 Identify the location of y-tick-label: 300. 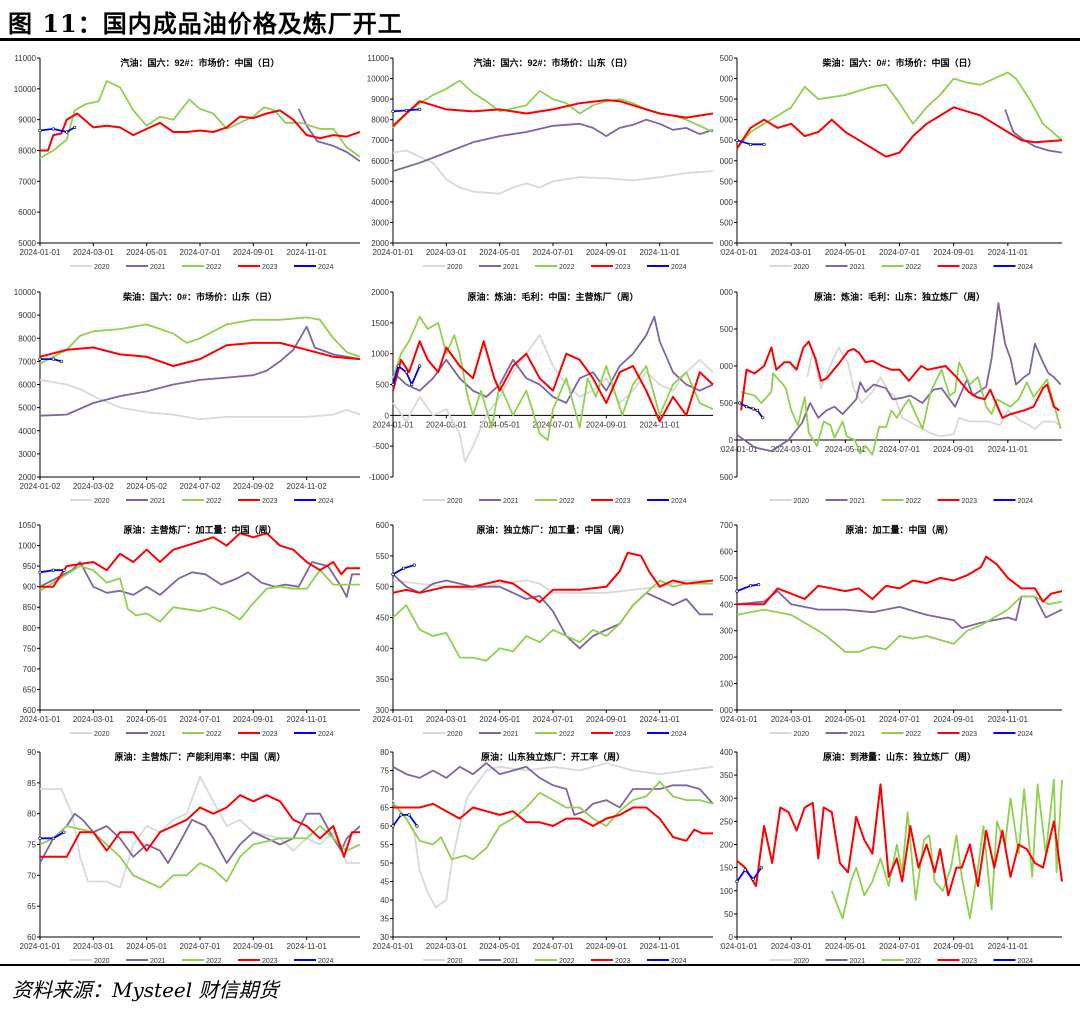
(383, 710).